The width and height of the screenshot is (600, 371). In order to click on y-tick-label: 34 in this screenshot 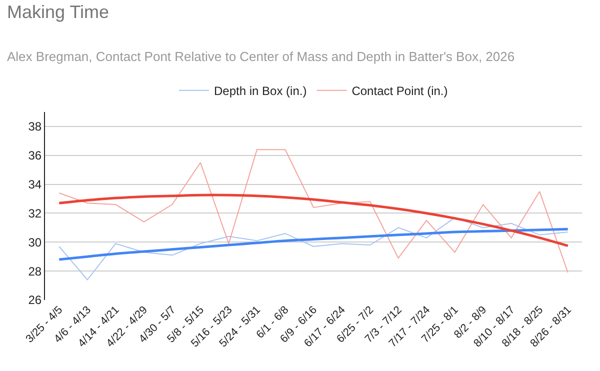, I will do `click(35, 185)`.